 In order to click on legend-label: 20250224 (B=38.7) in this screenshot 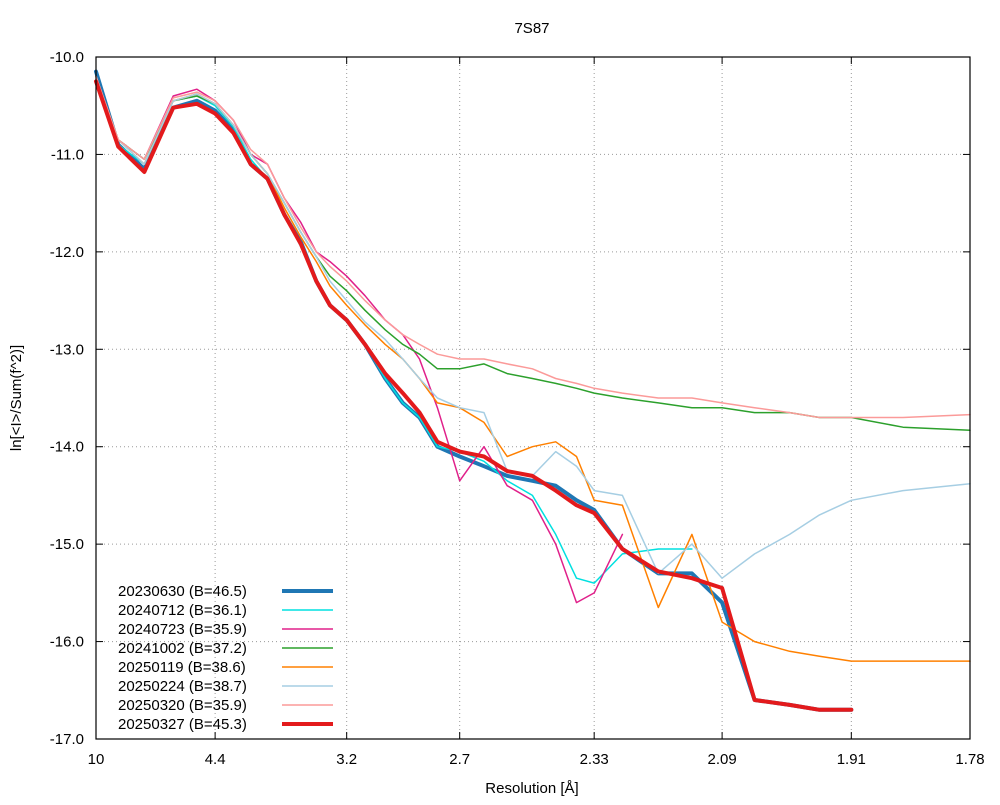, I will do `click(182, 686)`.